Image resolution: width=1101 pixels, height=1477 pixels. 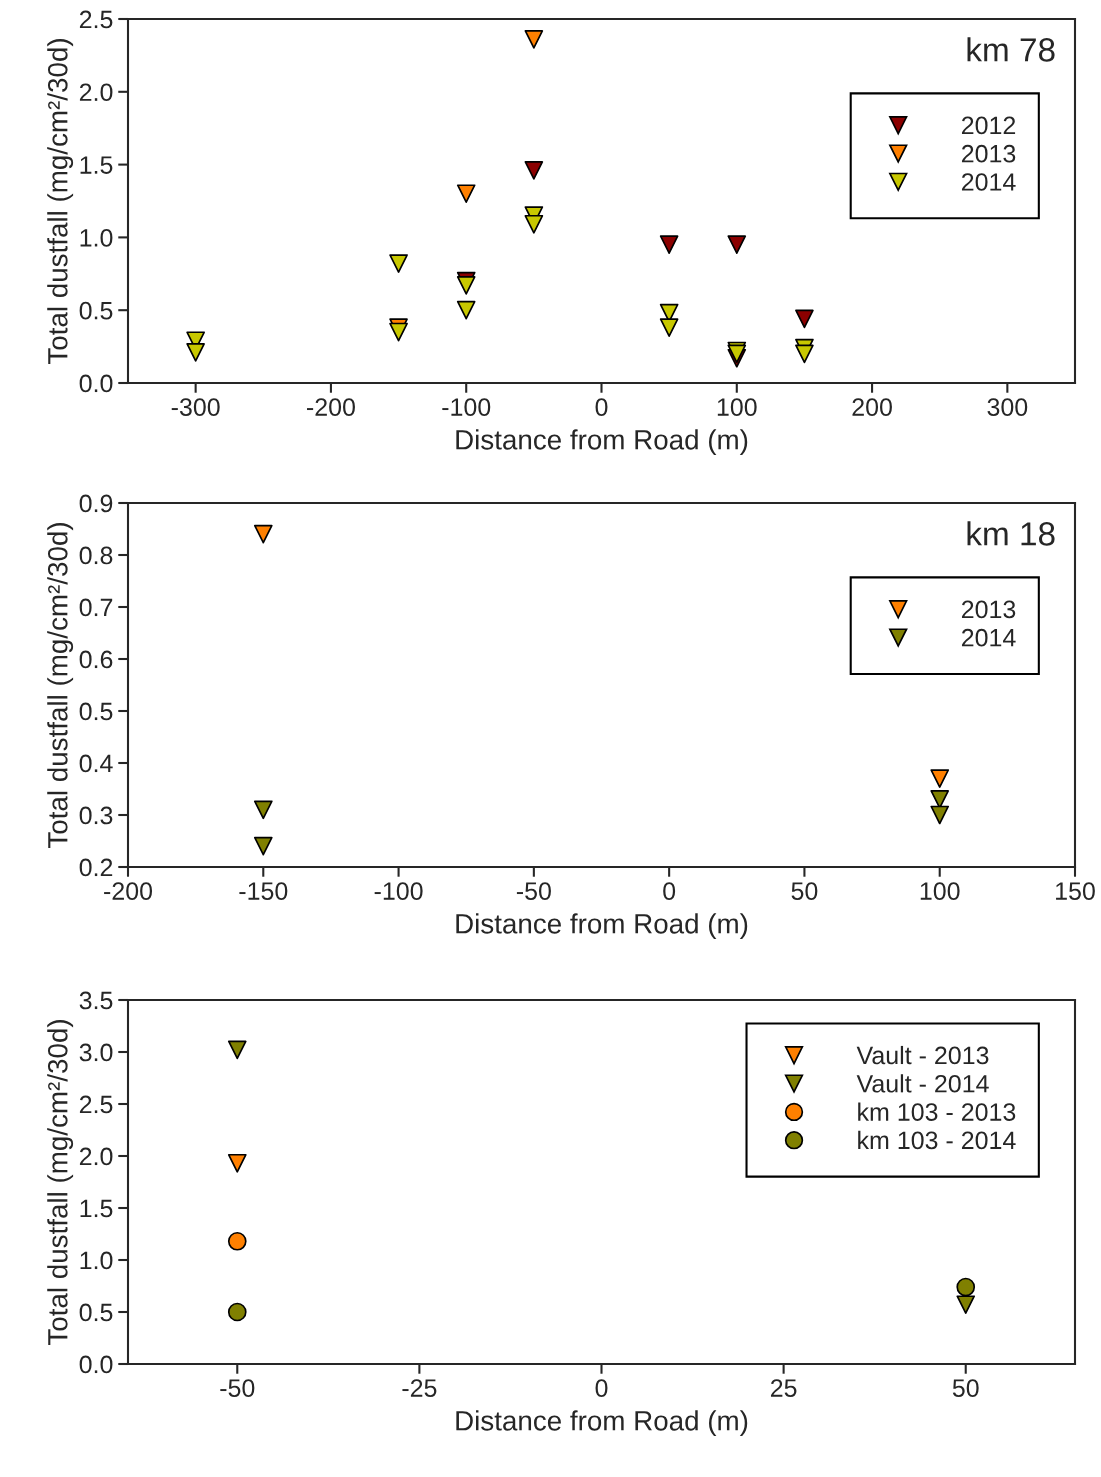 I want to click on y-tick-label: 0.9, so click(x=96, y=503).